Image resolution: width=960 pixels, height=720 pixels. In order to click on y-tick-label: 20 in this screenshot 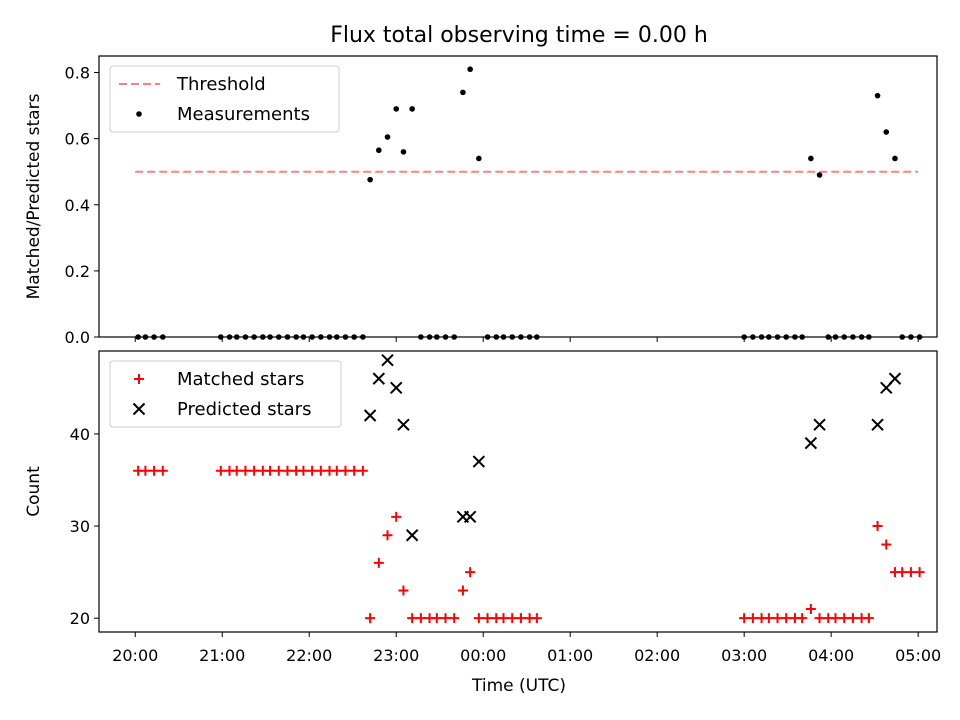, I will do `click(80, 618)`.